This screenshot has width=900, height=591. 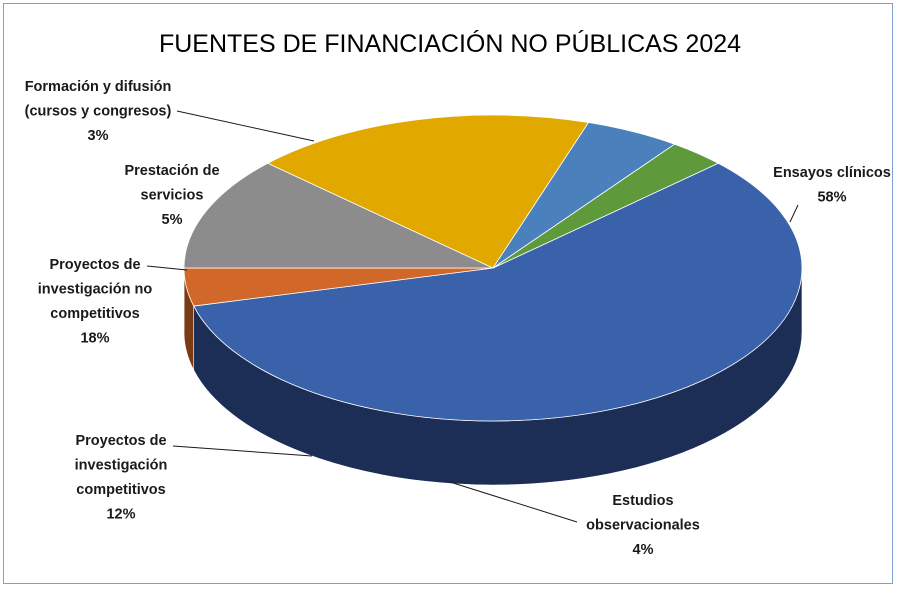 What do you see at coordinates (172, 220) in the screenshot?
I see `slice-label-line: 5%` at bounding box center [172, 220].